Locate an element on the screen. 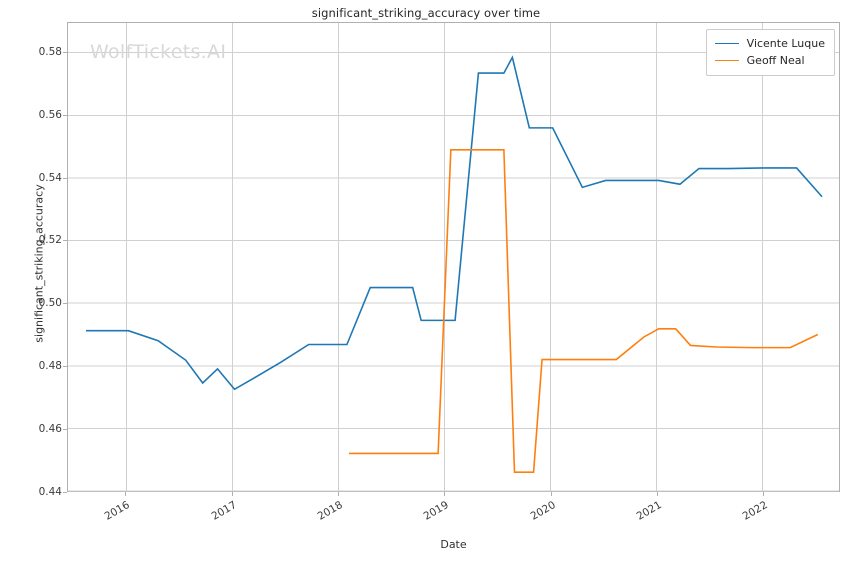 The width and height of the screenshot is (852, 561). legend-item-1: Vicente Luque is located at coordinates (769, 43).